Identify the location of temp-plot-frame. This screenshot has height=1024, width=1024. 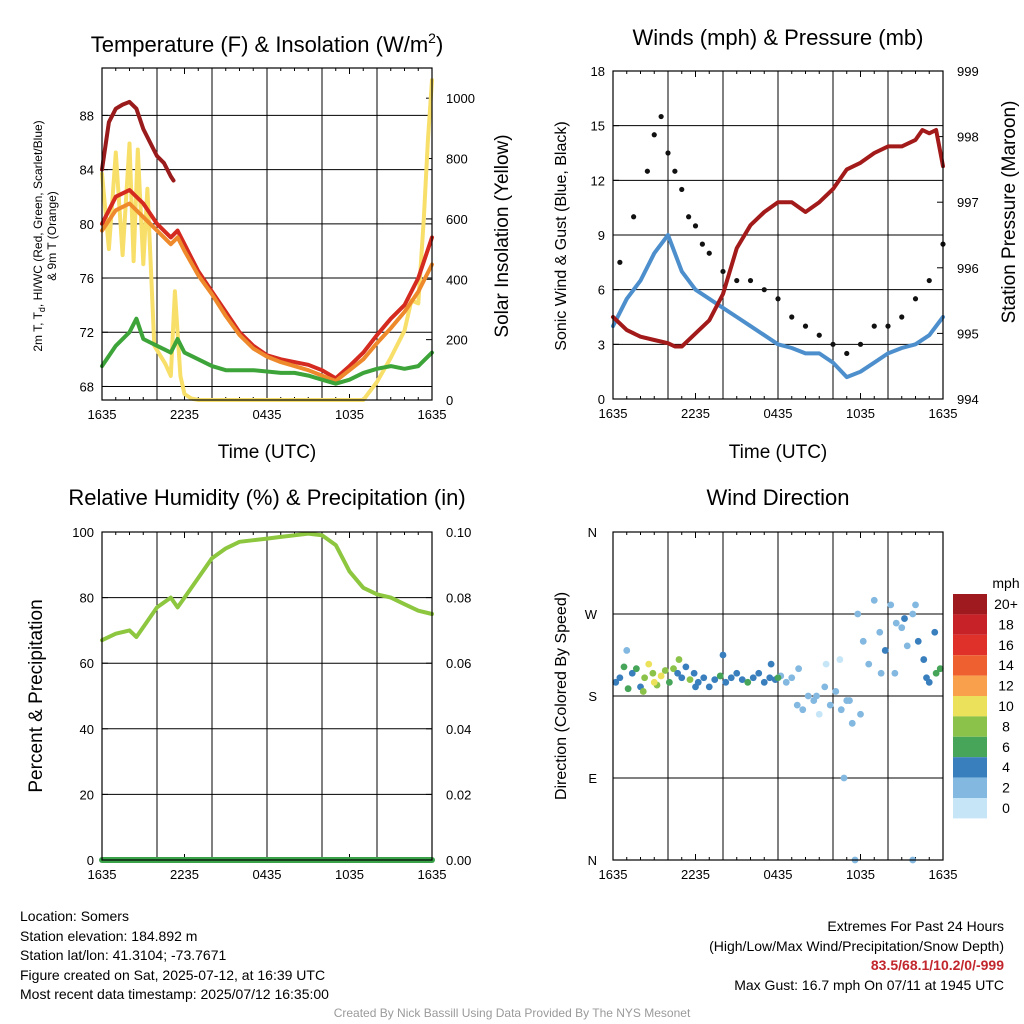
(267, 234).